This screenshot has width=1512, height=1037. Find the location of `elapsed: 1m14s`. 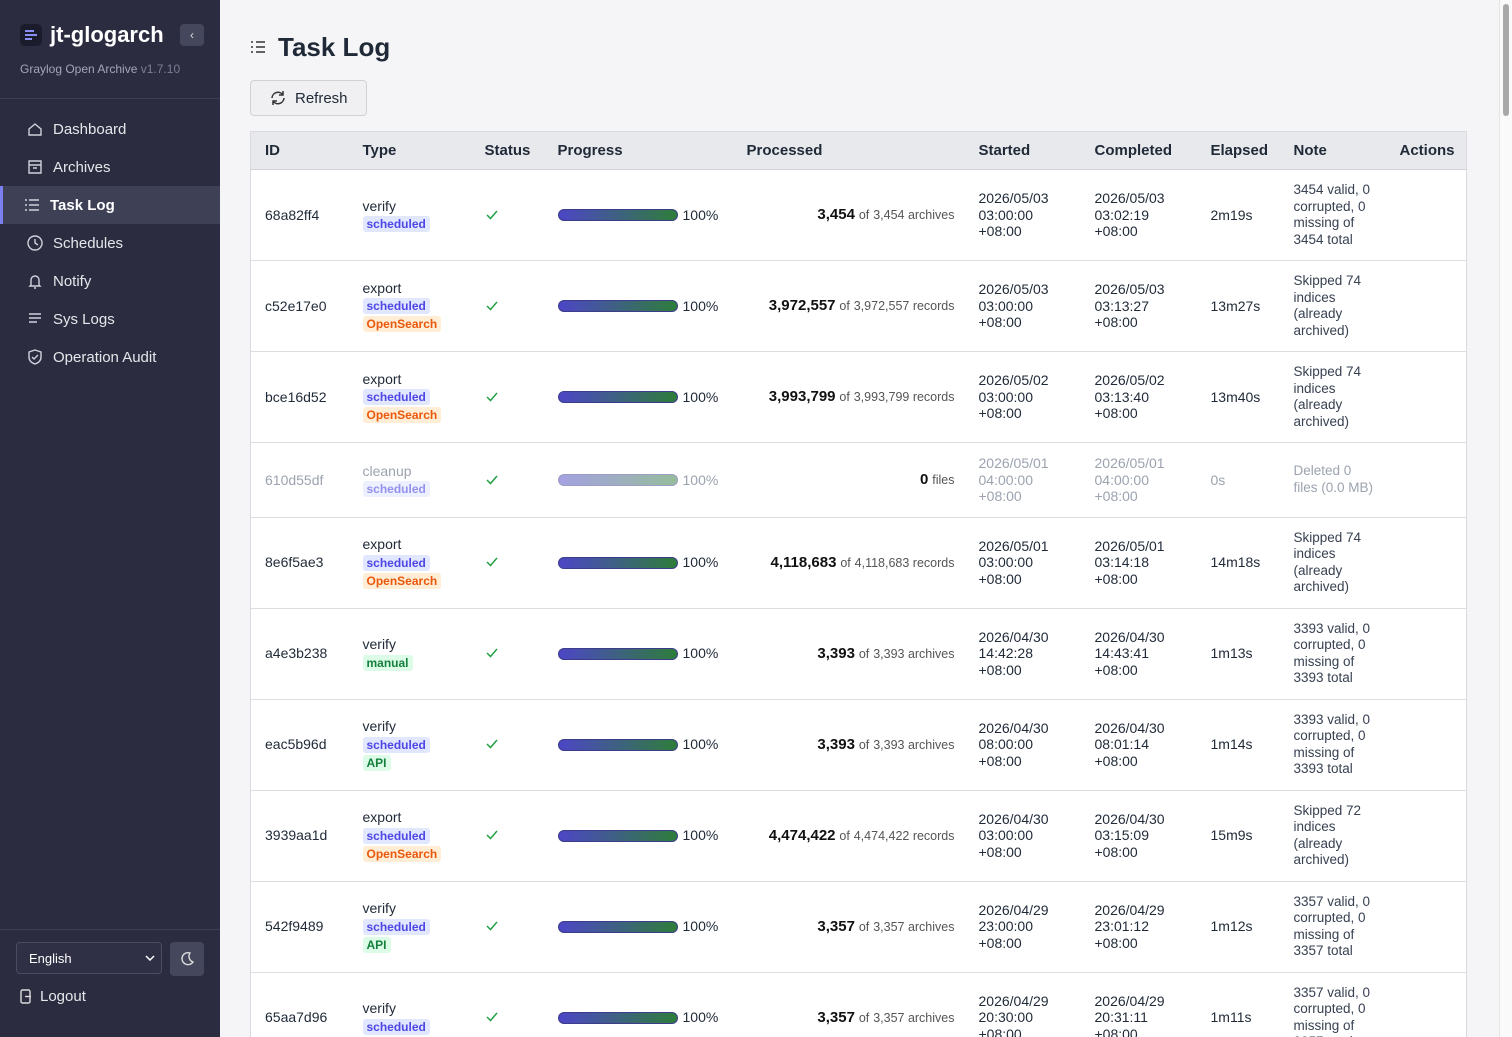

elapsed: 1m14s is located at coordinates (1238, 745).